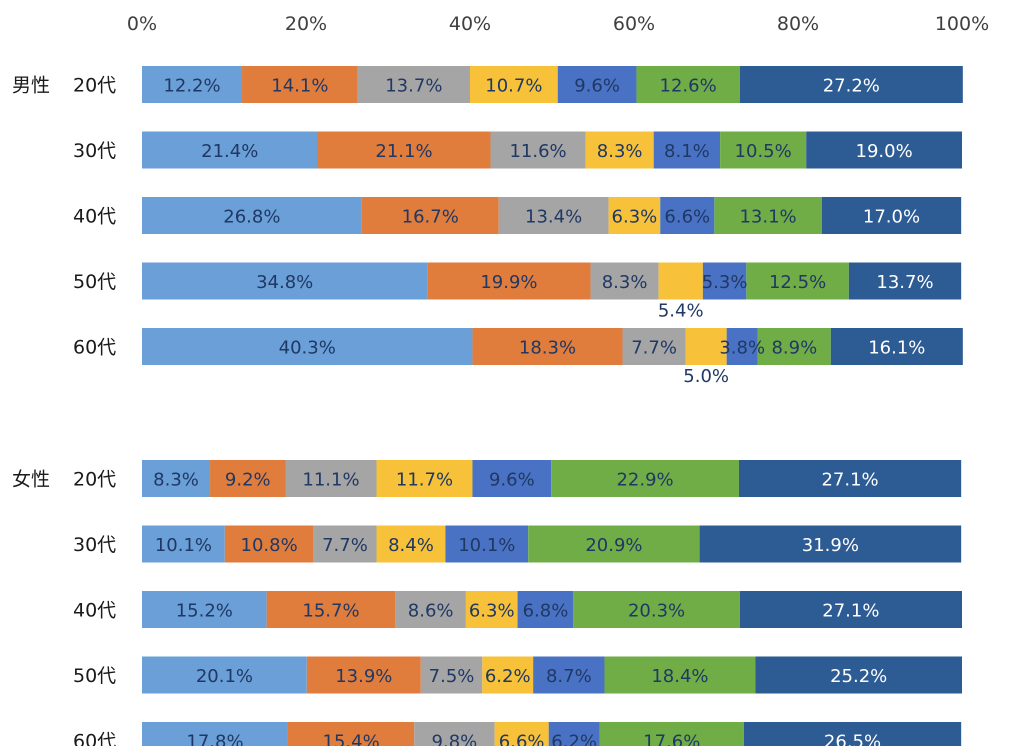  I want to click on data-label: 12.2%, so click(191, 86).